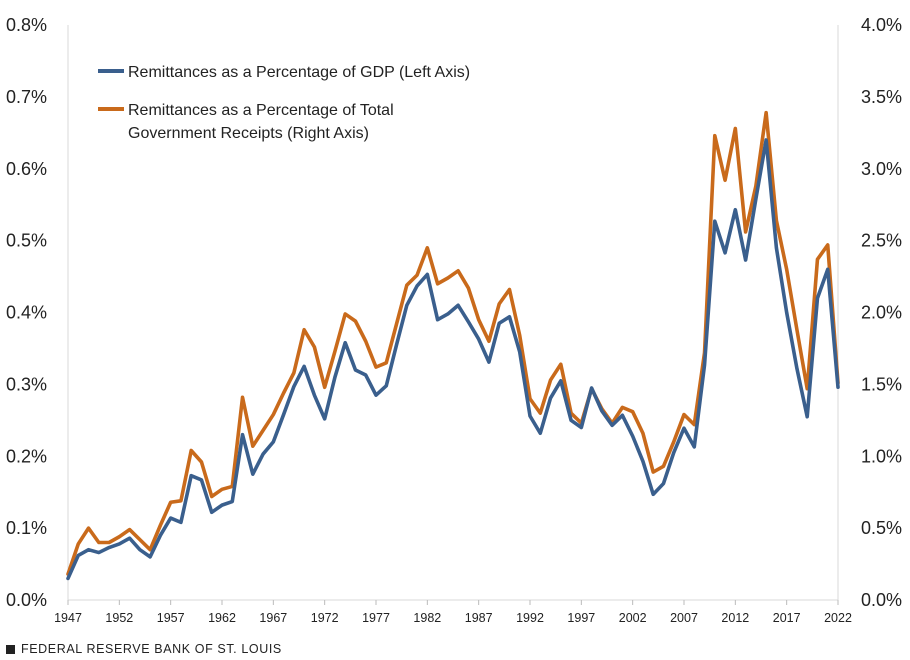 The width and height of the screenshot is (910, 660). What do you see at coordinates (119, 618) in the screenshot?
I see `x-tick-label: 1952` at bounding box center [119, 618].